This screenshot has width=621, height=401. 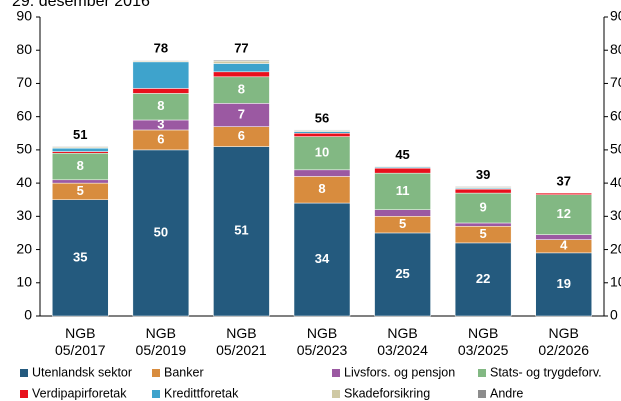 I want to click on chart-title: 29. desember 2016, so click(x=81, y=5).